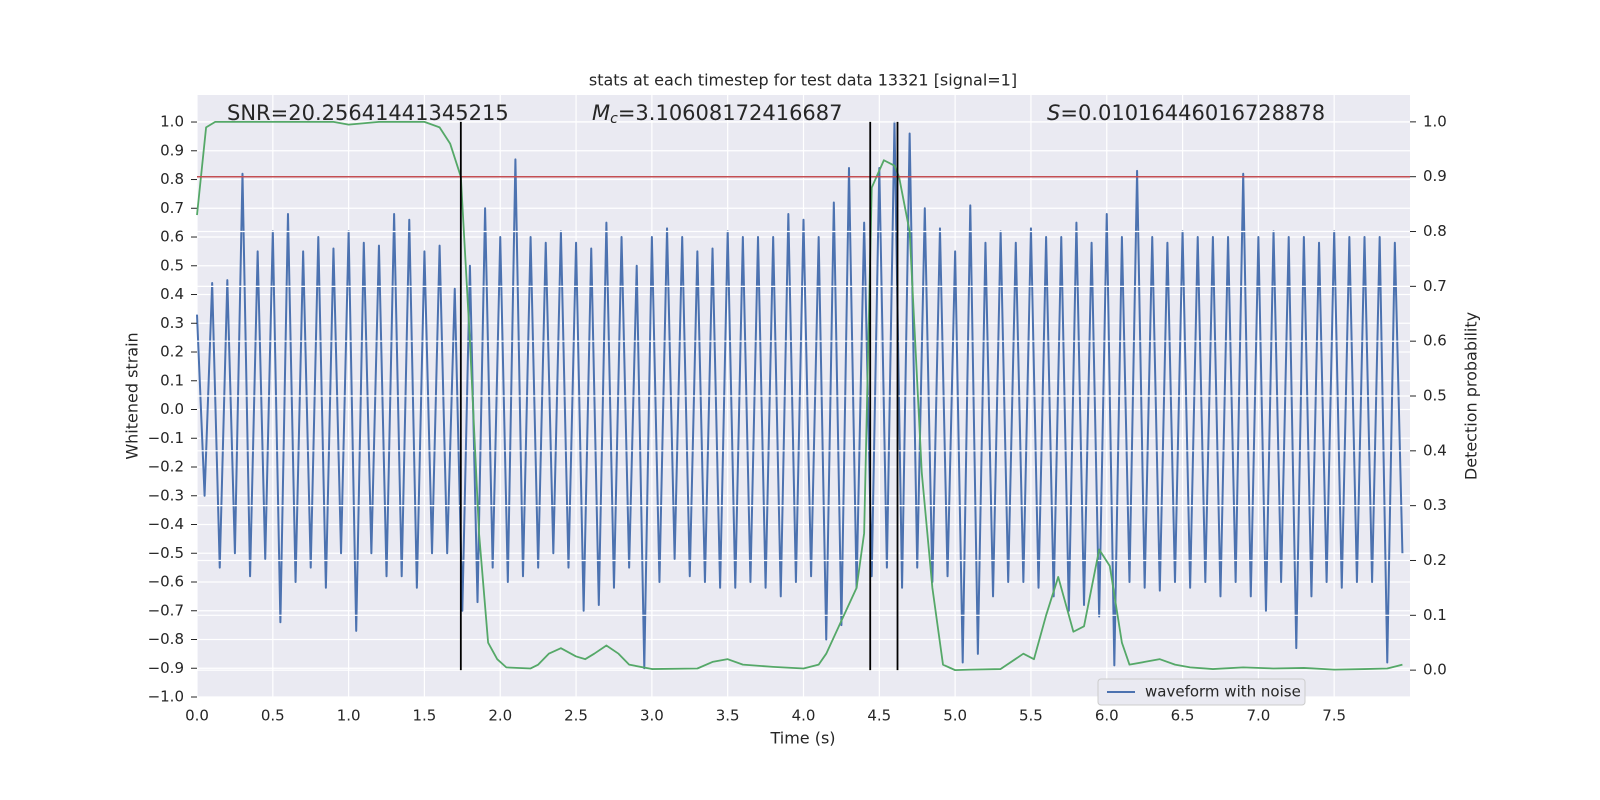 The image size is (1600, 800). Describe the element at coordinates (1435, 670) in the screenshot. I see `y2-tick-label: 0.0` at that location.